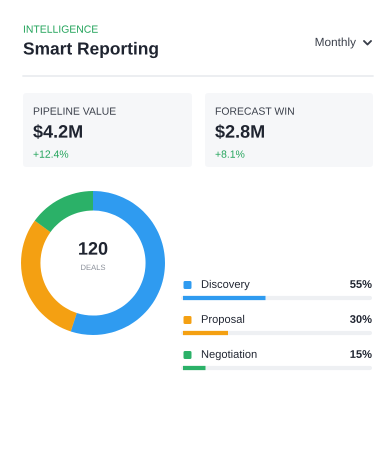 Image resolution: width=390 pixels, height=454 pixels. What do you see at coordinates (361, 319) in the screenshot?
I see `data-label: 30%` at bounding box center [361, 319].